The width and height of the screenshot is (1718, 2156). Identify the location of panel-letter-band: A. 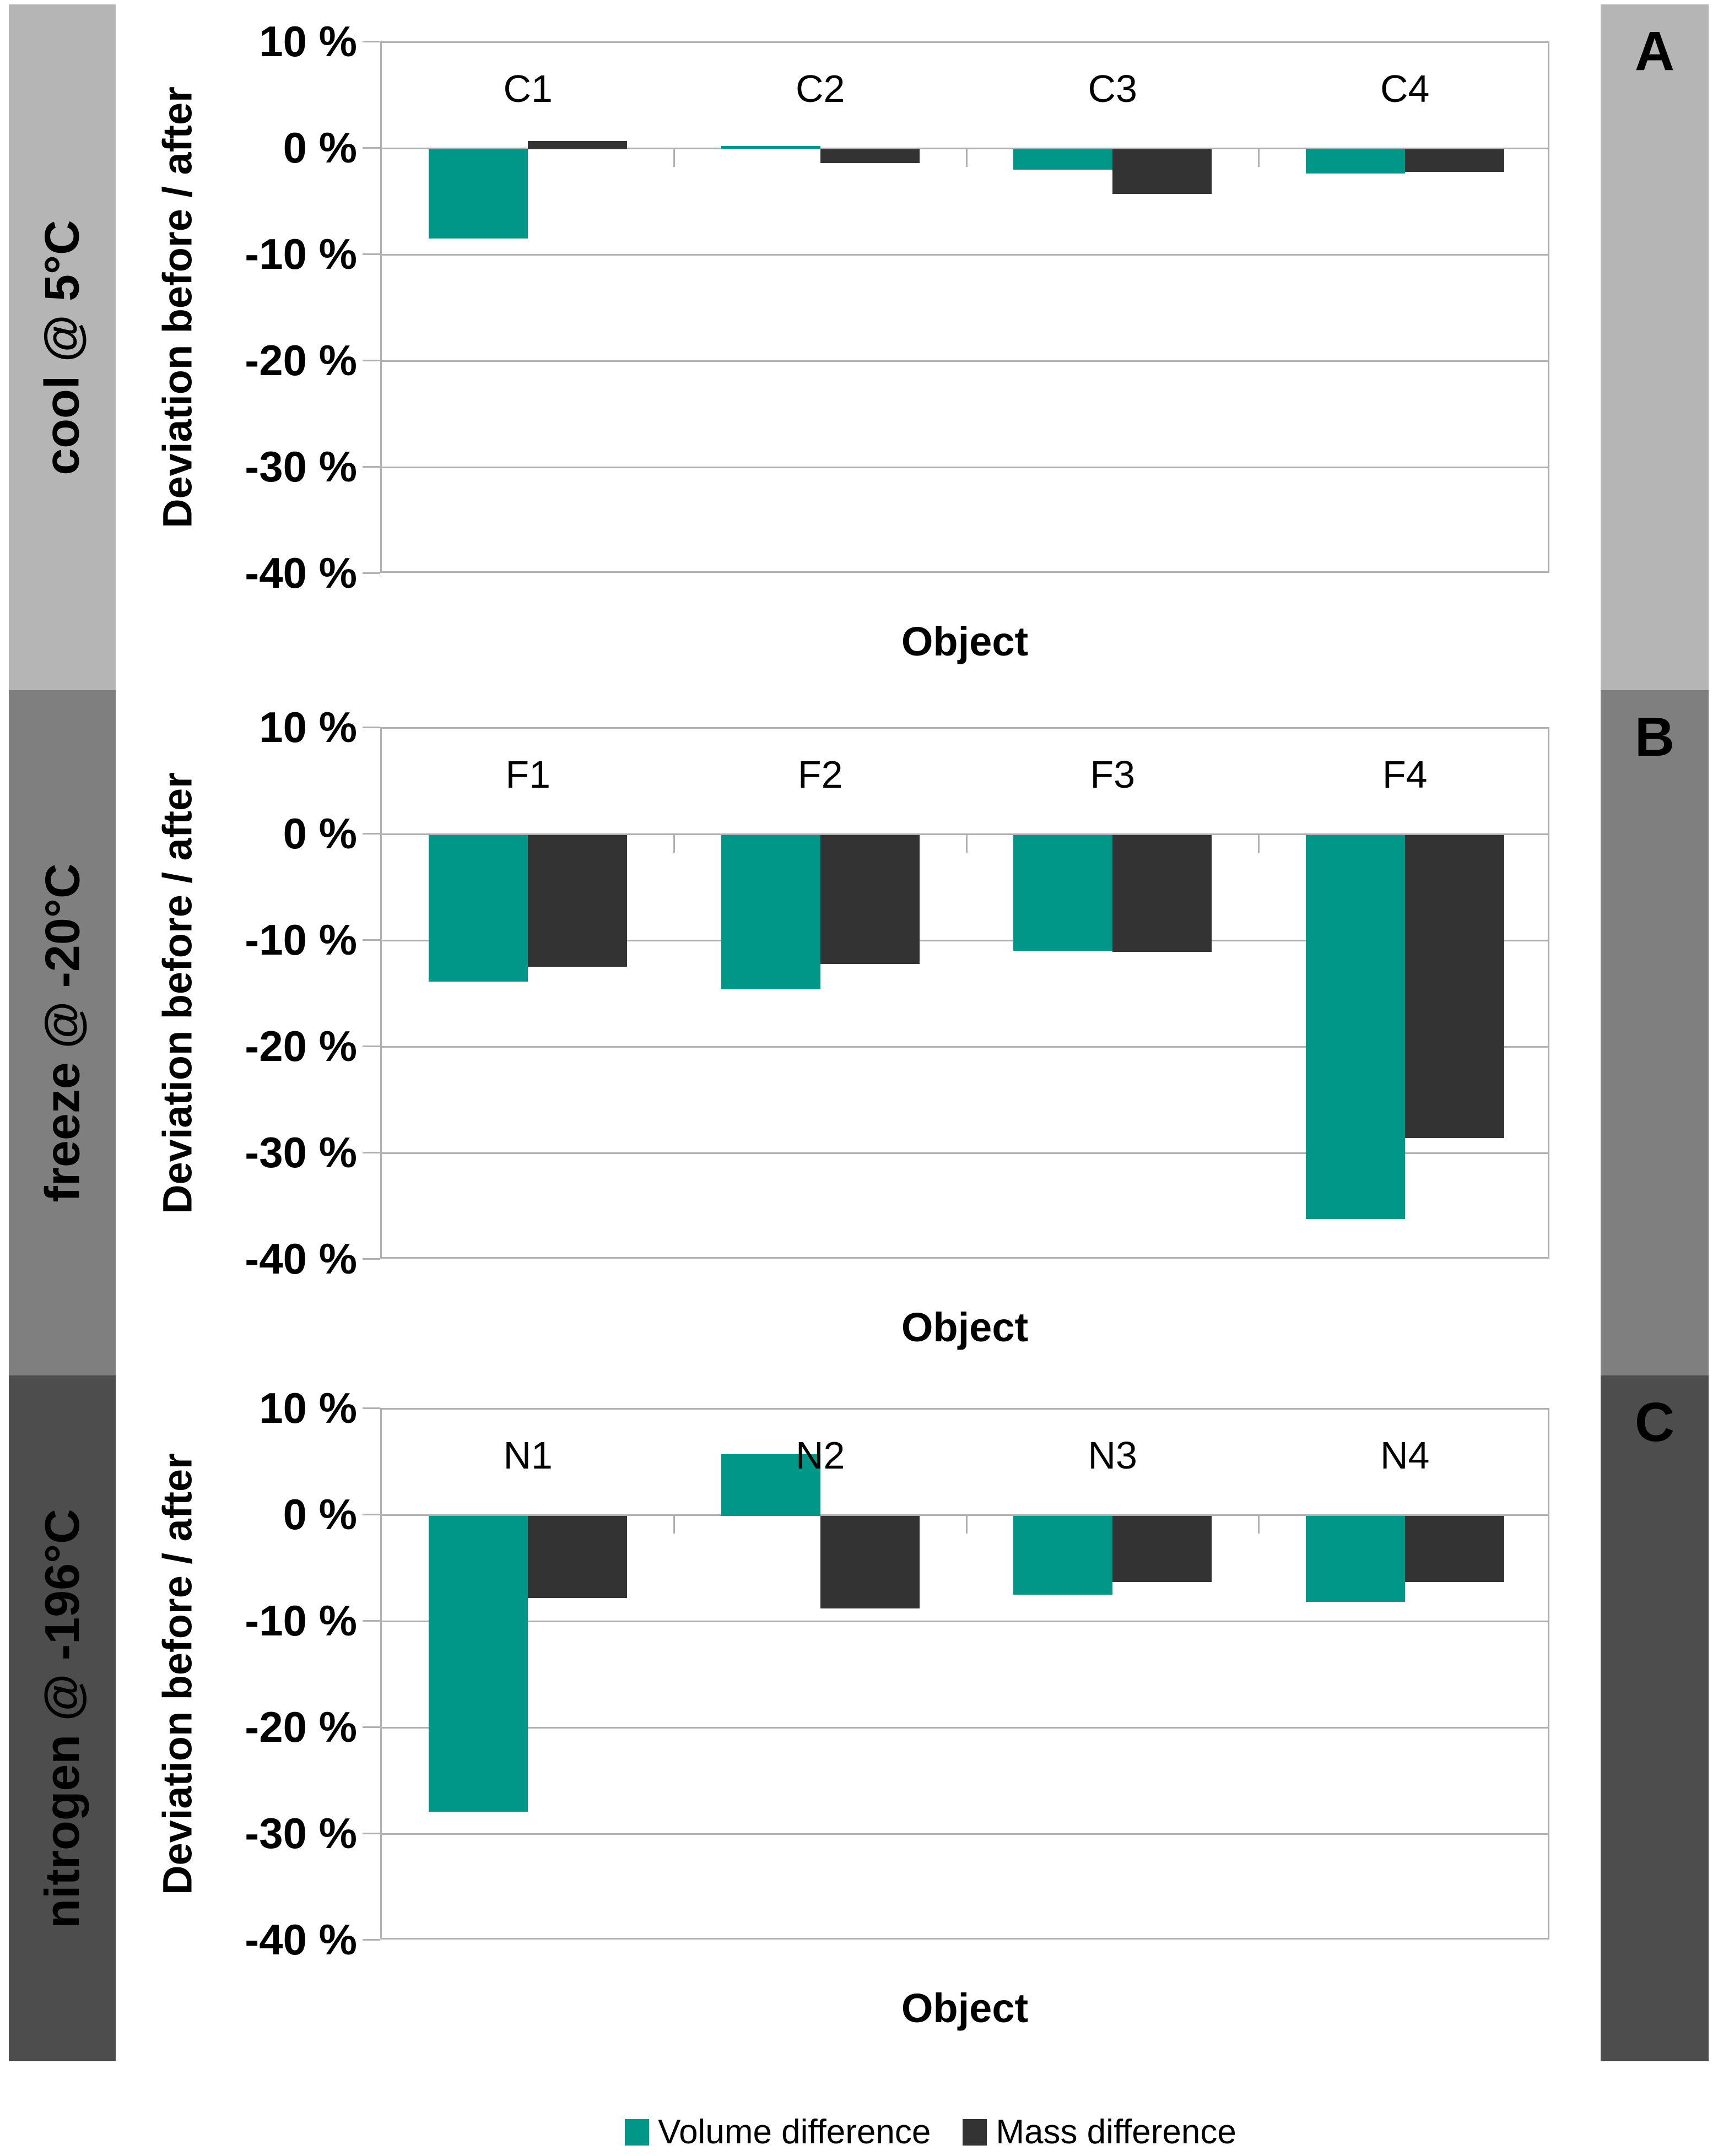
(1655, 347).